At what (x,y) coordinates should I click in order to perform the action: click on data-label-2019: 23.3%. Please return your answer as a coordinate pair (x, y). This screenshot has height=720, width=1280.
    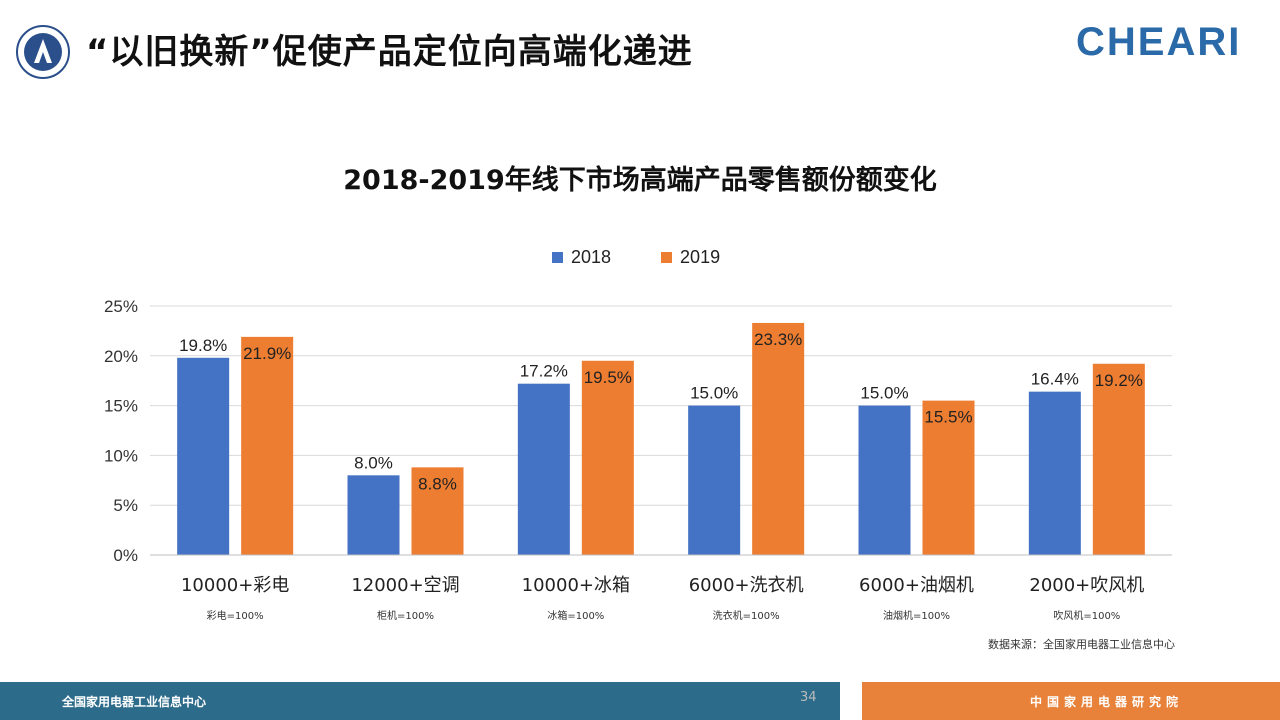
    Looking at the image, I should click on (778, 339).